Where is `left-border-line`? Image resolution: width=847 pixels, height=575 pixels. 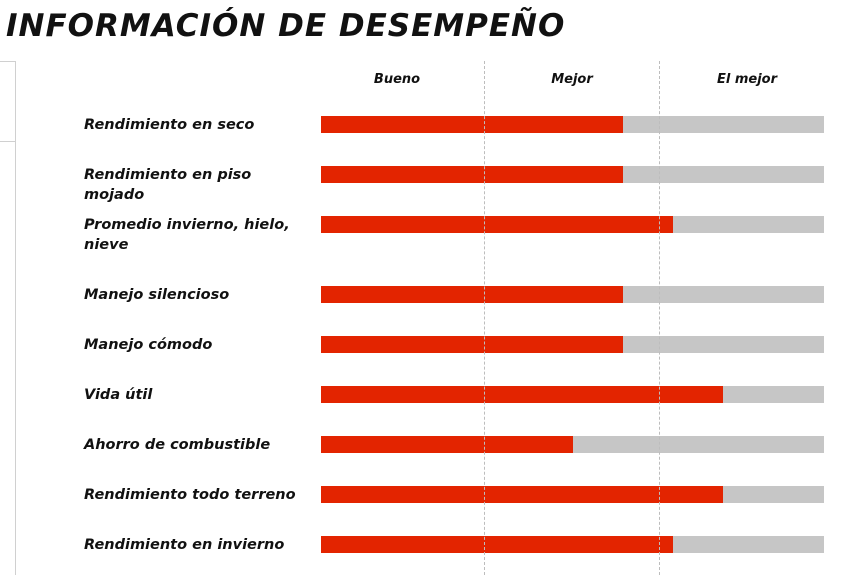
left-border-line is located at coordinates (15, 318).